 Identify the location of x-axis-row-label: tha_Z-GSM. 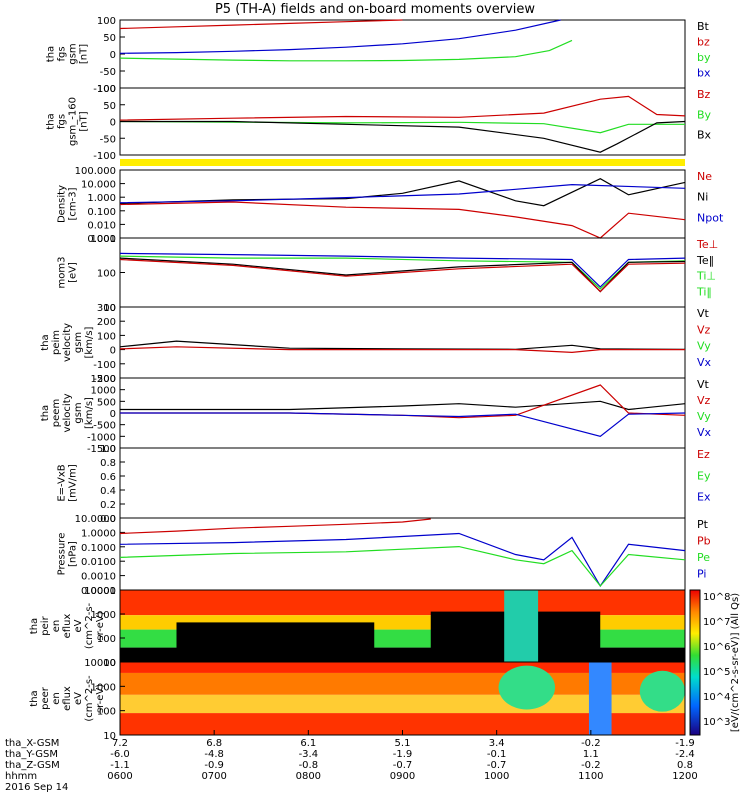
(32, 765).